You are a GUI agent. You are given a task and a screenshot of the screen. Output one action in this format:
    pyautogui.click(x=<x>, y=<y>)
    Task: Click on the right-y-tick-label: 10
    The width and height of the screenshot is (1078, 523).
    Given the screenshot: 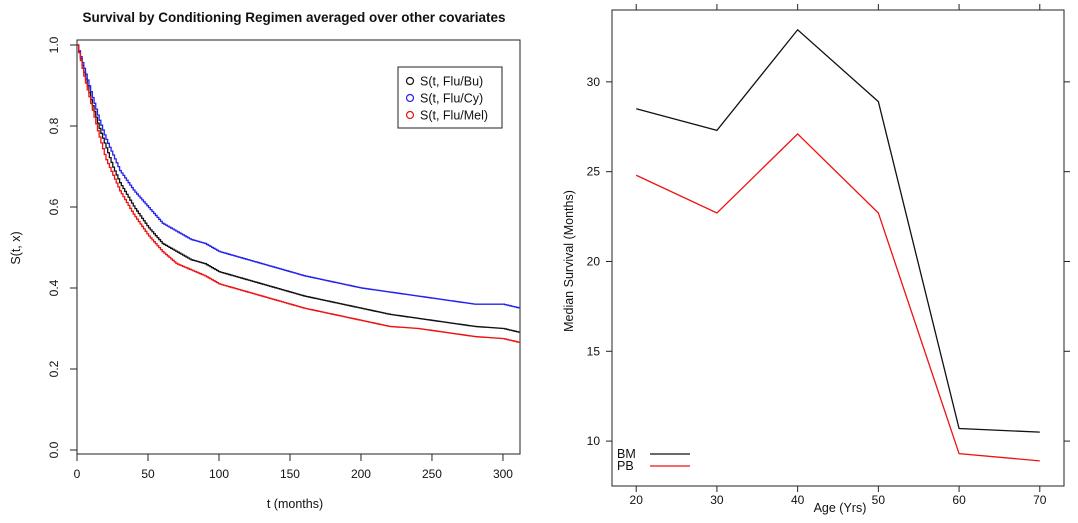 What is the action you would take?
    pyautogui.click(x=594, y=441)
    